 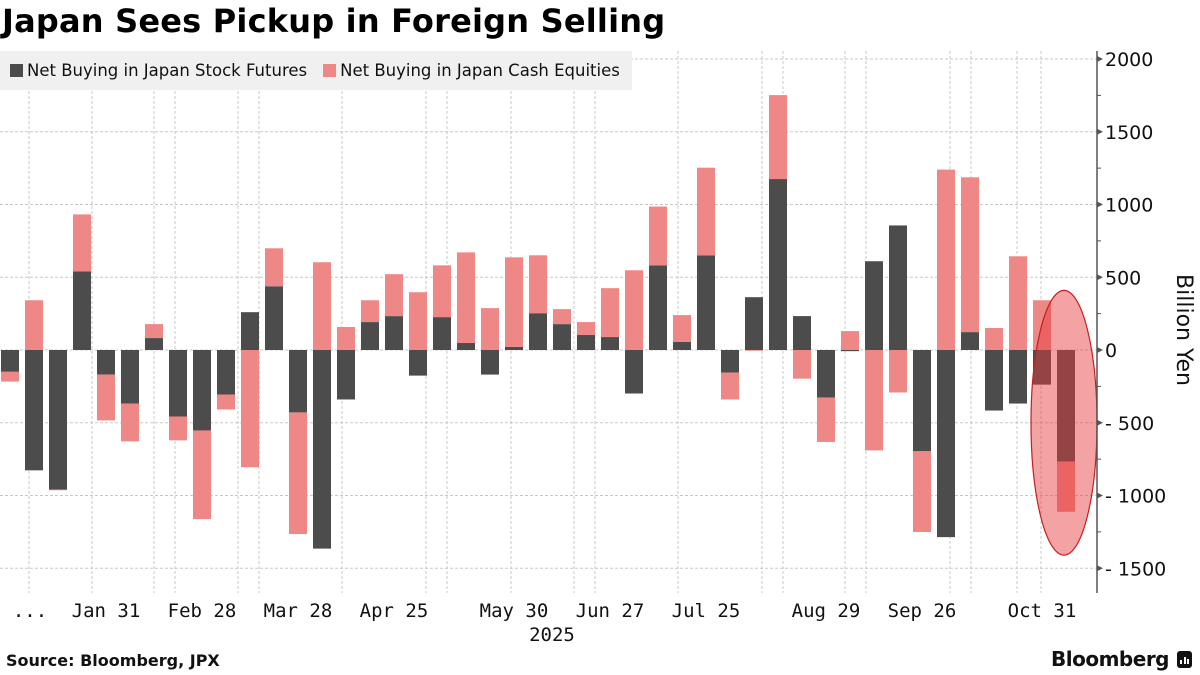 I want to click on x-axis-year-label: 2025, so click(x=552, y=635).